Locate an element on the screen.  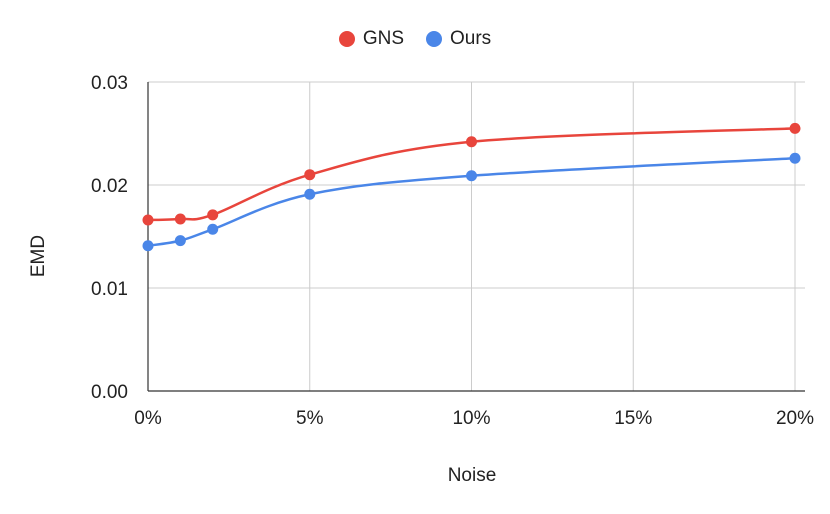
legend-item-ours: Ours is located at coordinates (458, 39).